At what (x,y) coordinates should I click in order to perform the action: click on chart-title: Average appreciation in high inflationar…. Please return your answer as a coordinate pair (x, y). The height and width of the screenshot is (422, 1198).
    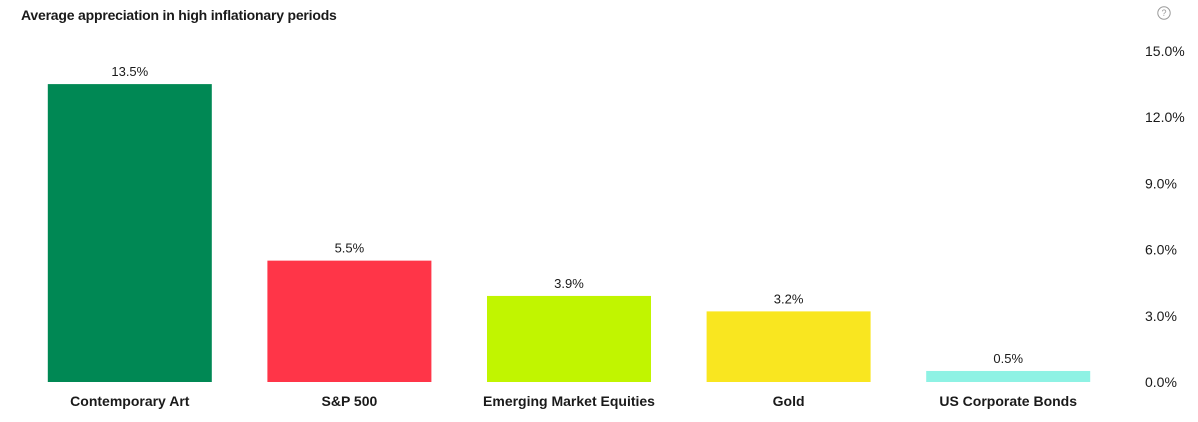
    Looking at the image, I should click on (179, 15).